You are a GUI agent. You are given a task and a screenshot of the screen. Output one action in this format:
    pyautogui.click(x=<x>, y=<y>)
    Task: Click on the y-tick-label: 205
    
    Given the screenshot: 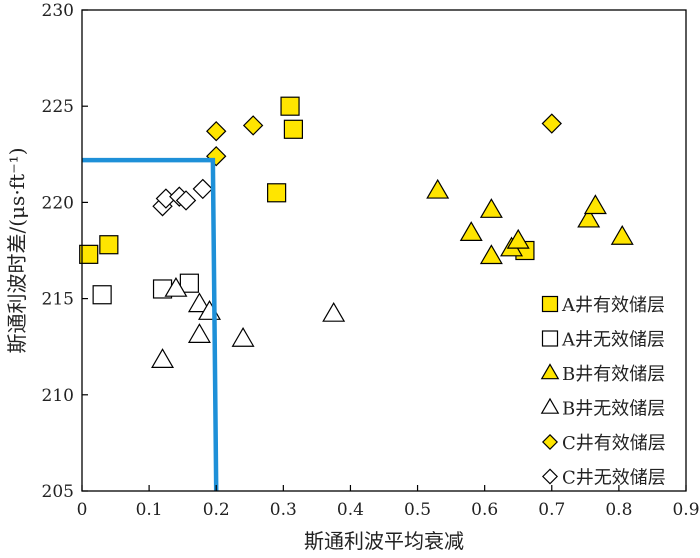 What is the action you would take?
    pyautogui.click(x=58, y=492)
    